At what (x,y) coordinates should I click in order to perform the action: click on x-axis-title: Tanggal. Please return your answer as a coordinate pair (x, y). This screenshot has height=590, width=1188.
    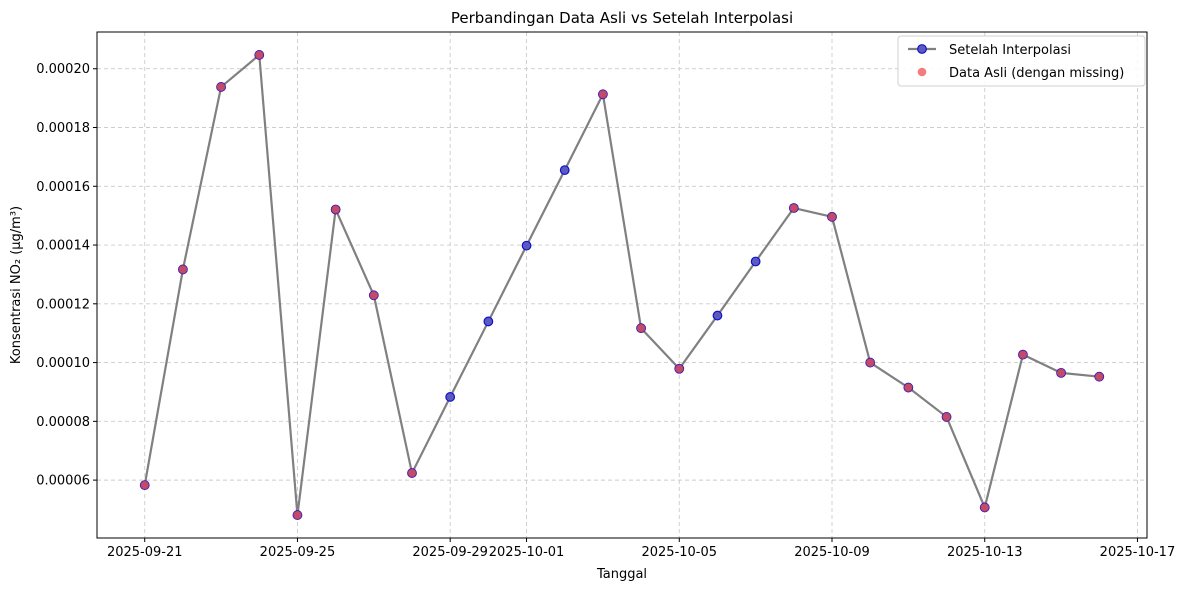
    Looking at the image, I should click on (621, 574).